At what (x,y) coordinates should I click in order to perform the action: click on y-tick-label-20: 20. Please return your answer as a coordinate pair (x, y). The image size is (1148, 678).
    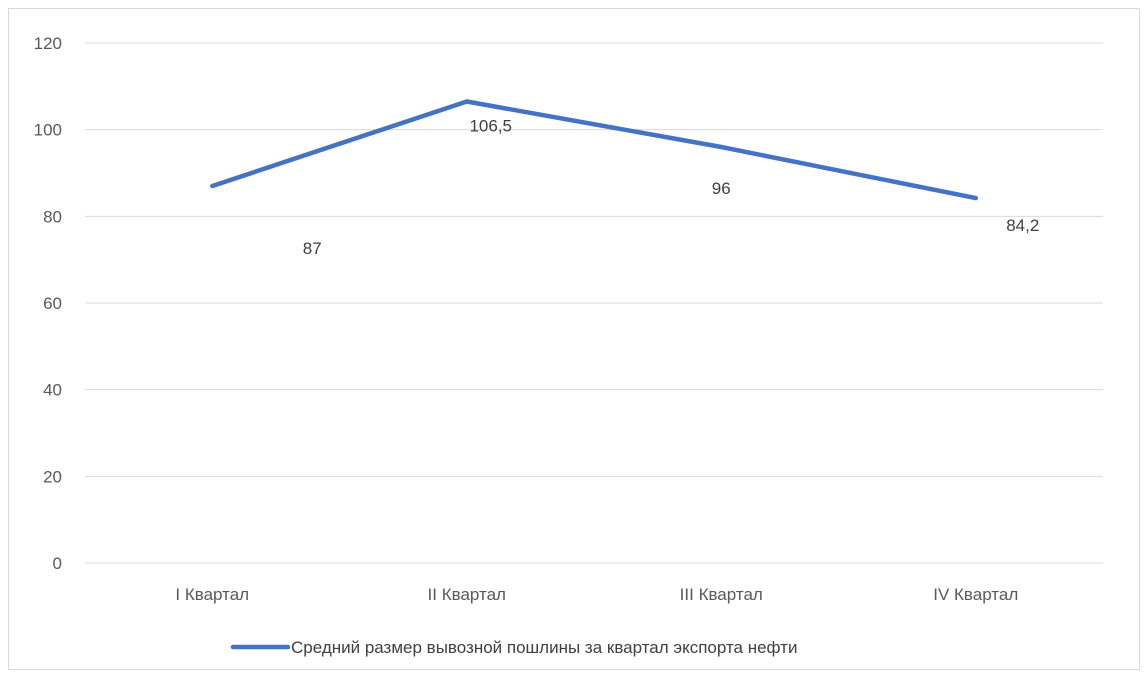
    Looking at the image, I should click on (52, 476).